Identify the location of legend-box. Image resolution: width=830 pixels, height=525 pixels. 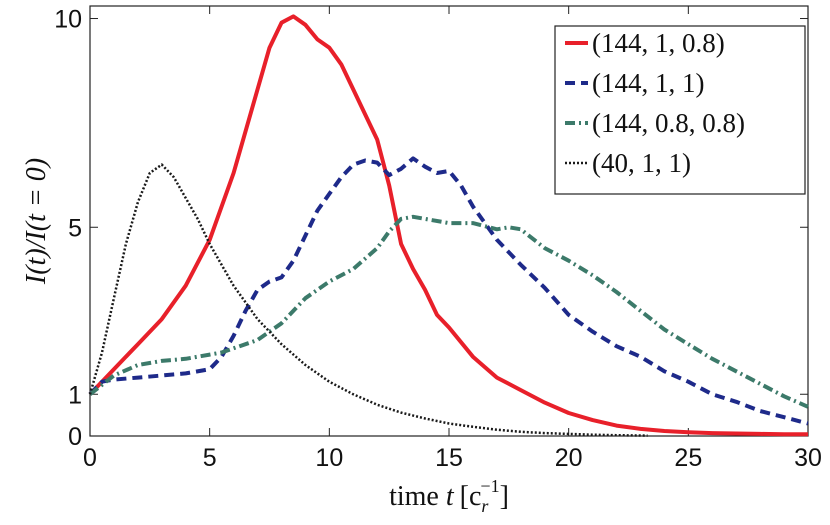
(680, 110).